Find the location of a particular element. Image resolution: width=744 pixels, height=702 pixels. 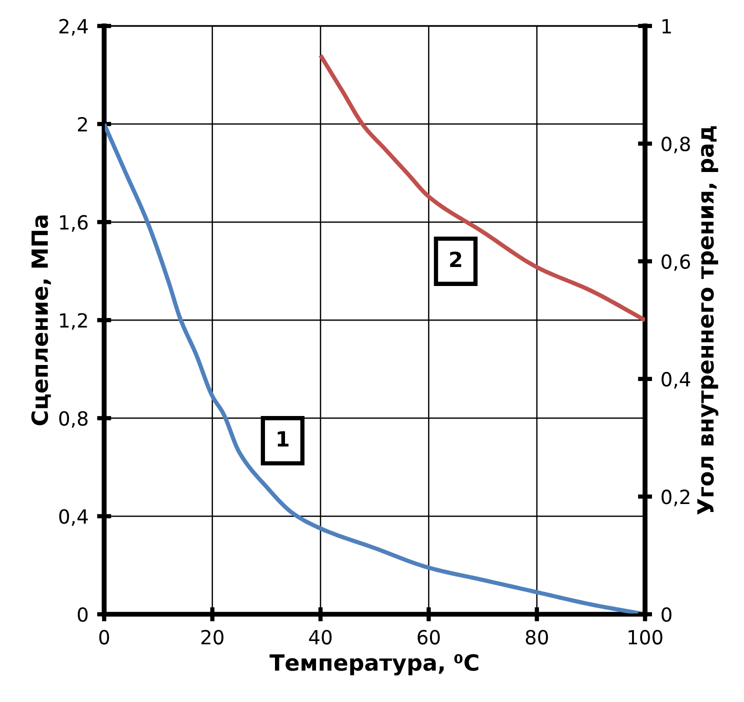

x-tick-label: 0 is located at coordinates (104, 637).